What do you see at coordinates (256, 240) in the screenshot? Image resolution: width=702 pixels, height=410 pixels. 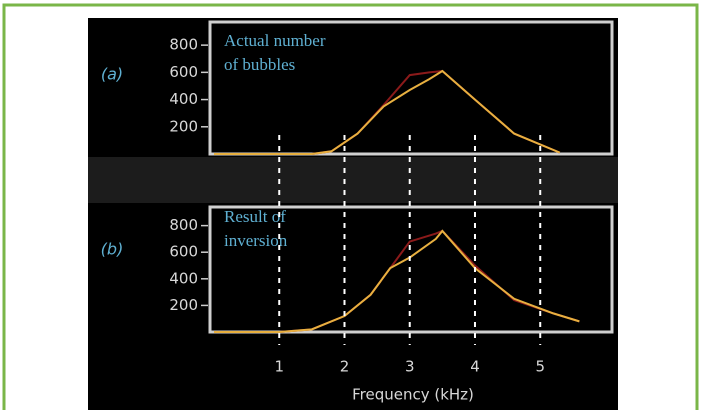 I see `annotation: inversion` at bounding box center [256, 240].